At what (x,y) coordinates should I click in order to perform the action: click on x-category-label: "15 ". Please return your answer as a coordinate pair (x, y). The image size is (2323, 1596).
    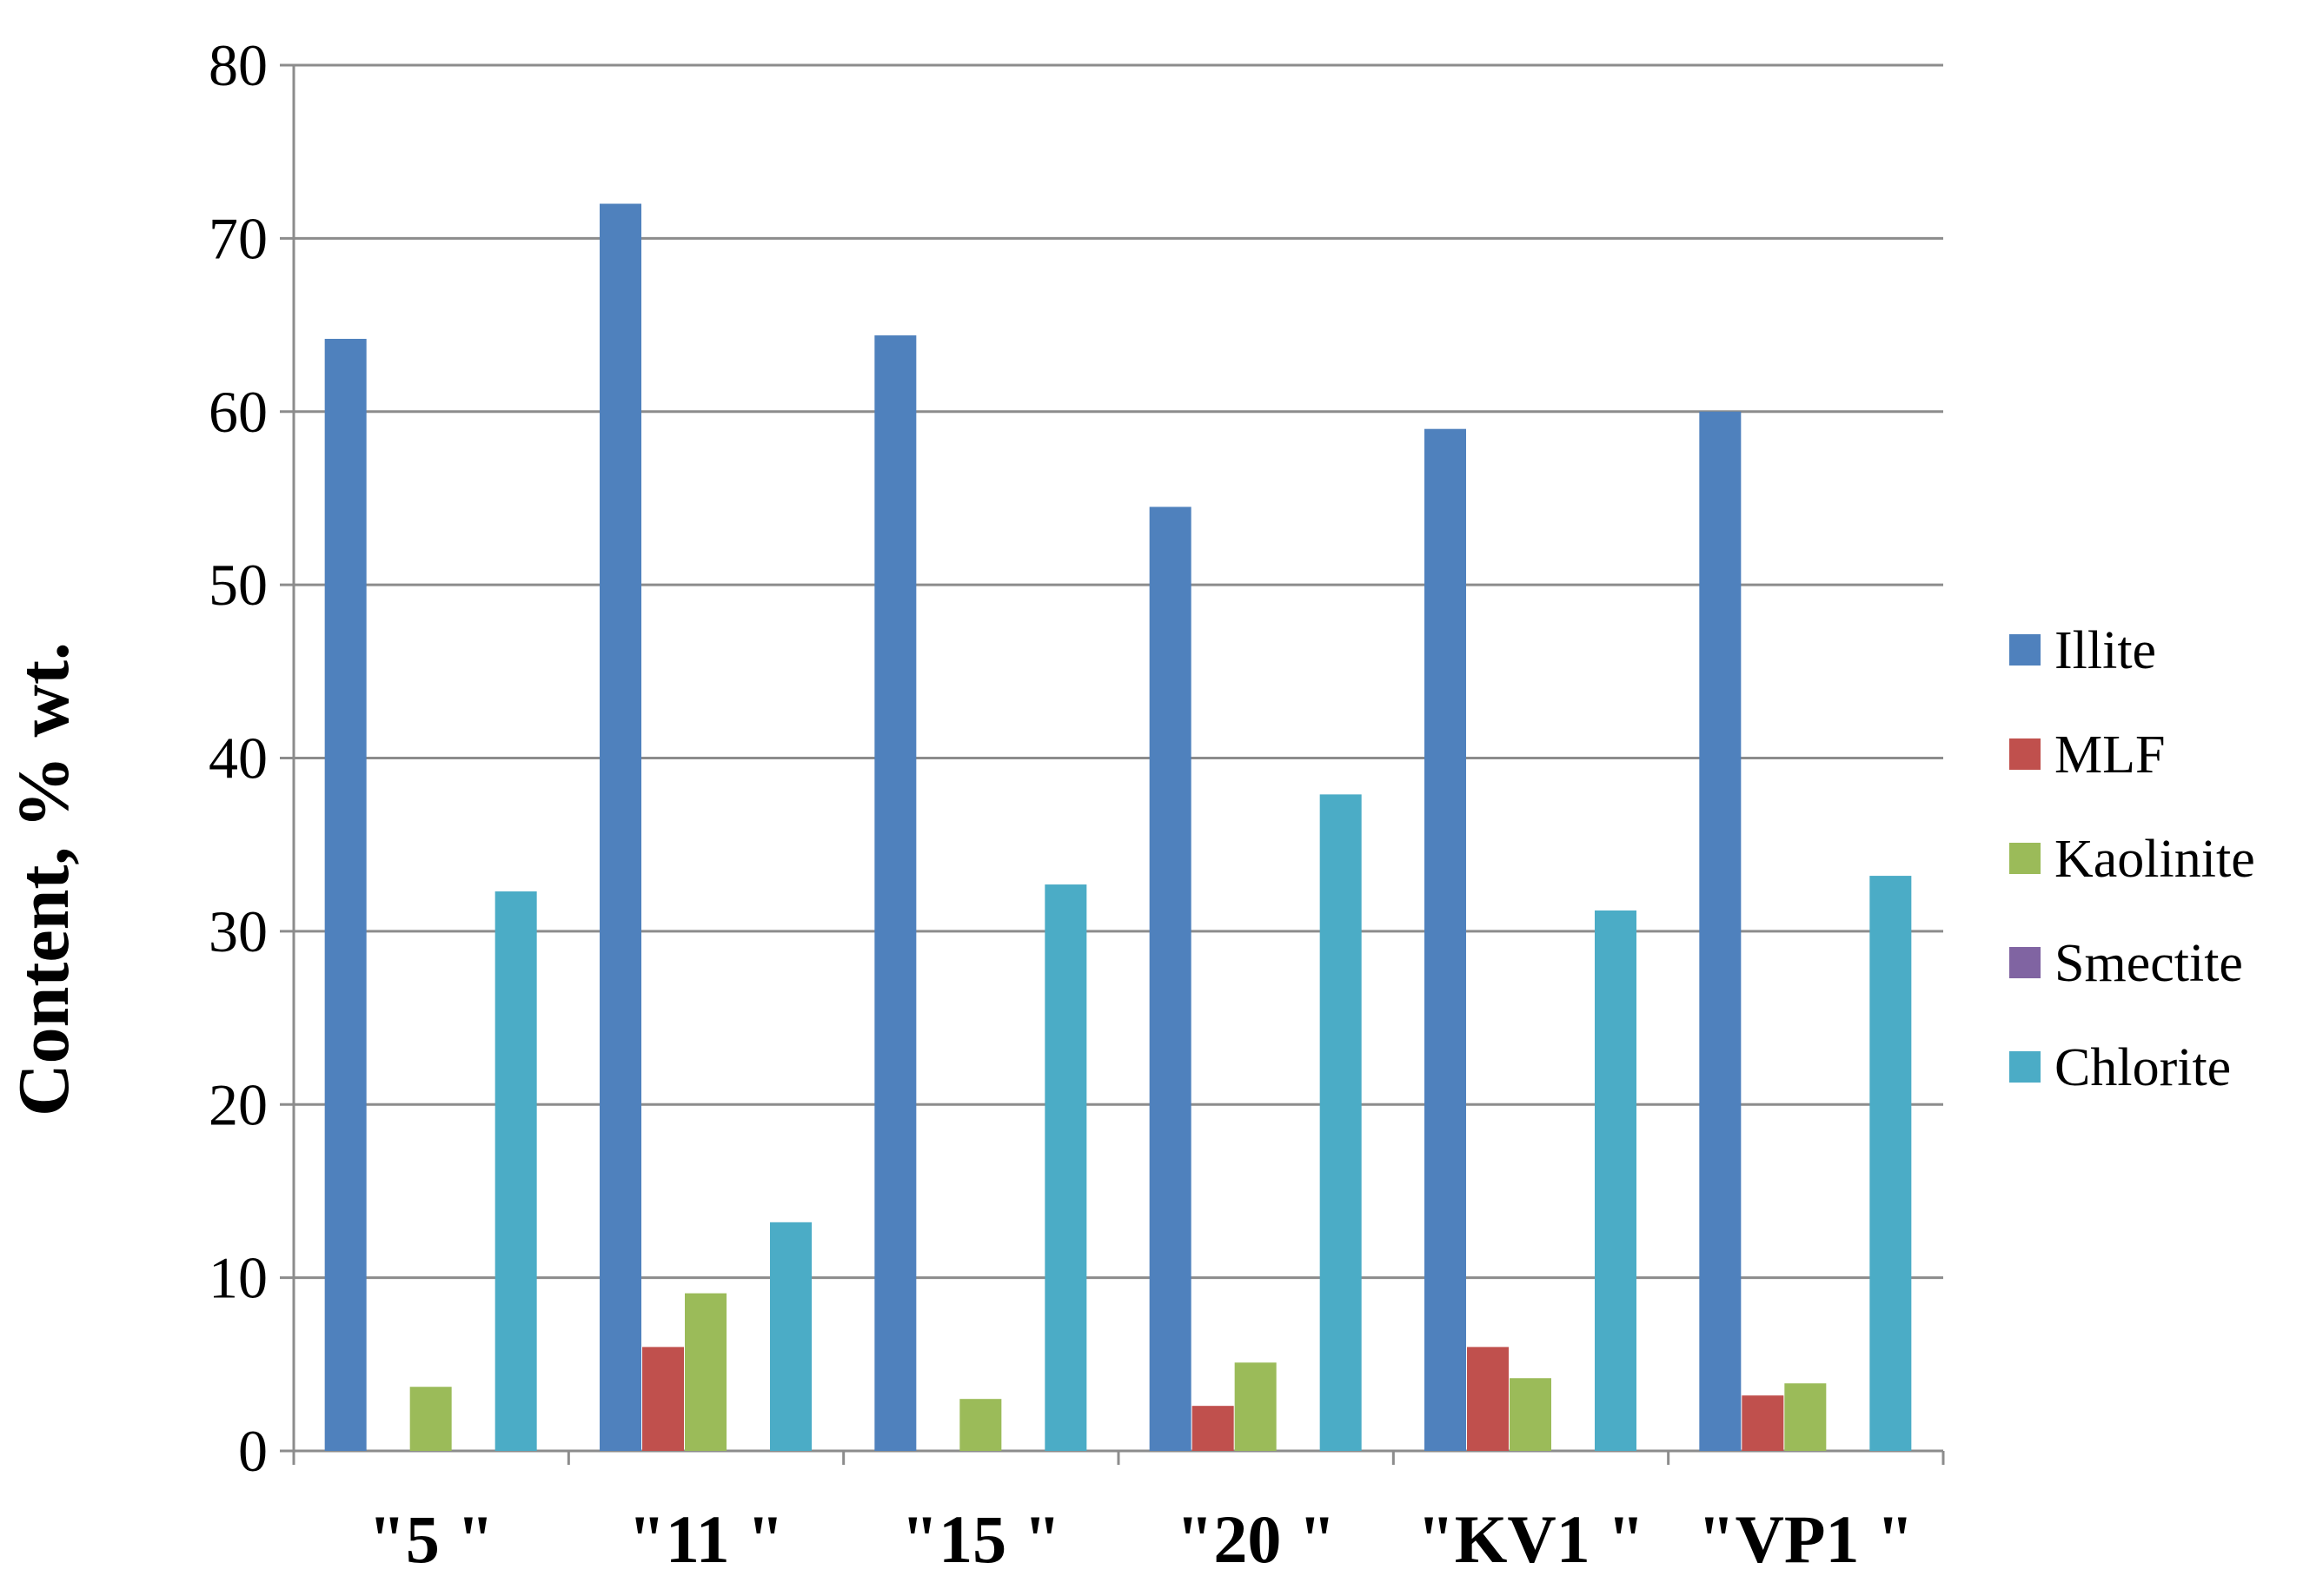
    Looking at the image, I should click on (981, 1539).